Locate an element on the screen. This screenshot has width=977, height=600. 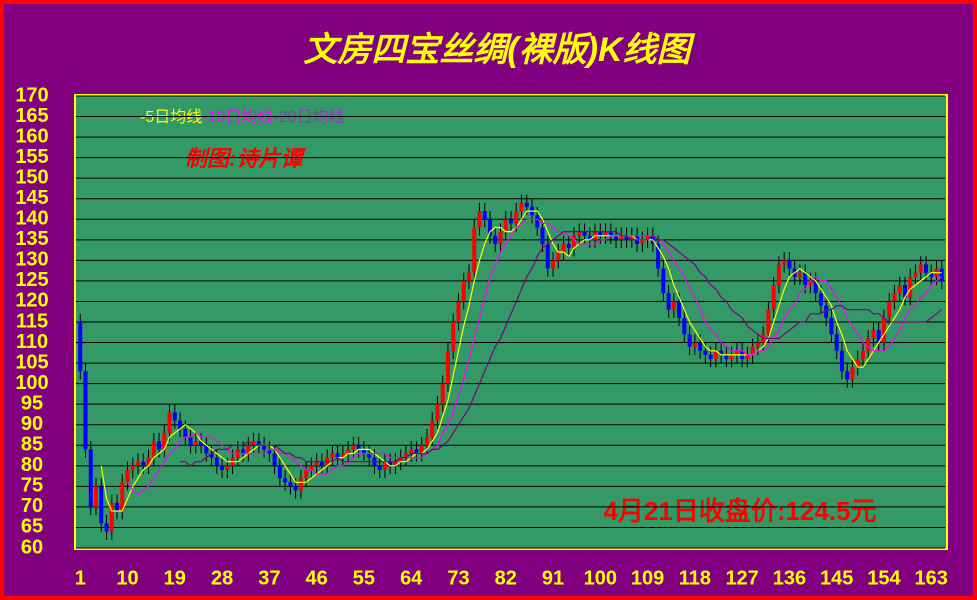
y-tick-label: 135 is located at coordinates (31, 239).